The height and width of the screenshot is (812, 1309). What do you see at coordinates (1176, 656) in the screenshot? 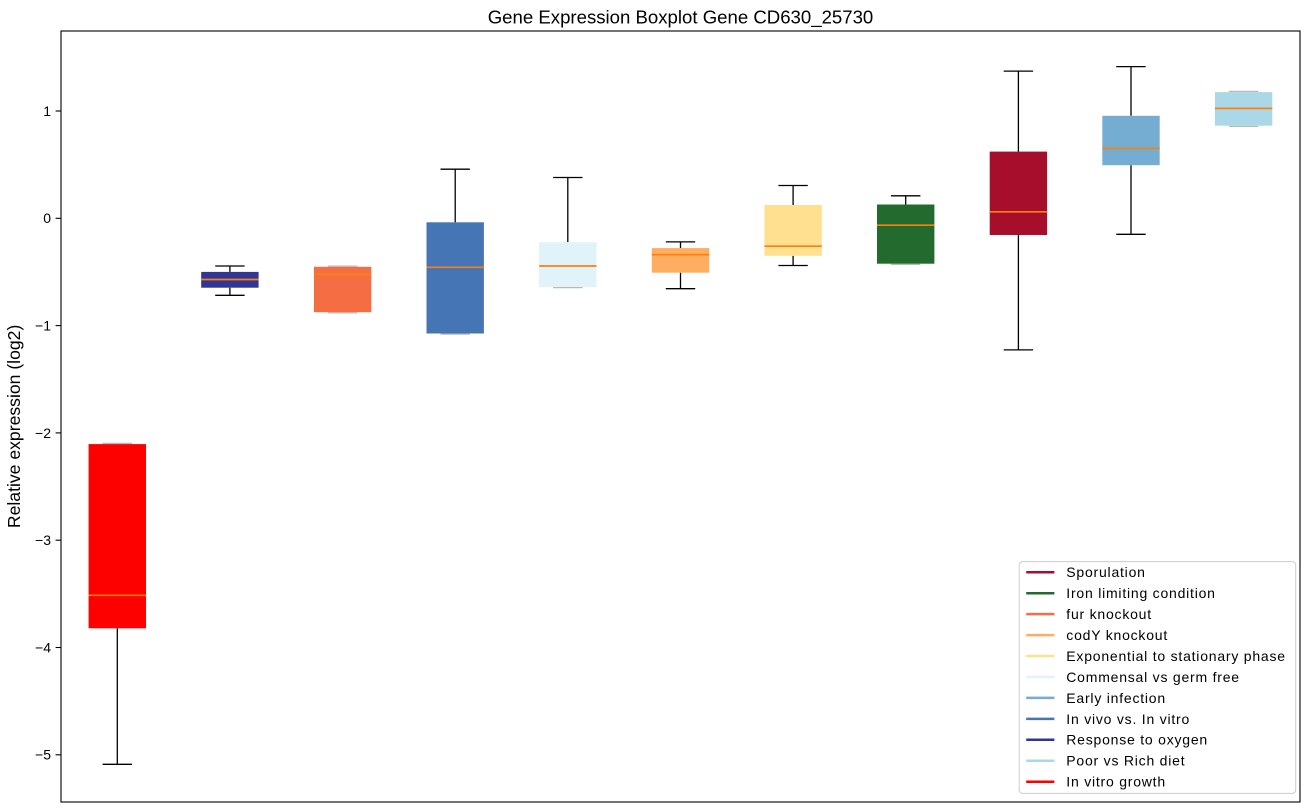
I see `svg-text:Exponential to stationary phas: Exponential to stationary phase` at bounding box center [1176, 656].